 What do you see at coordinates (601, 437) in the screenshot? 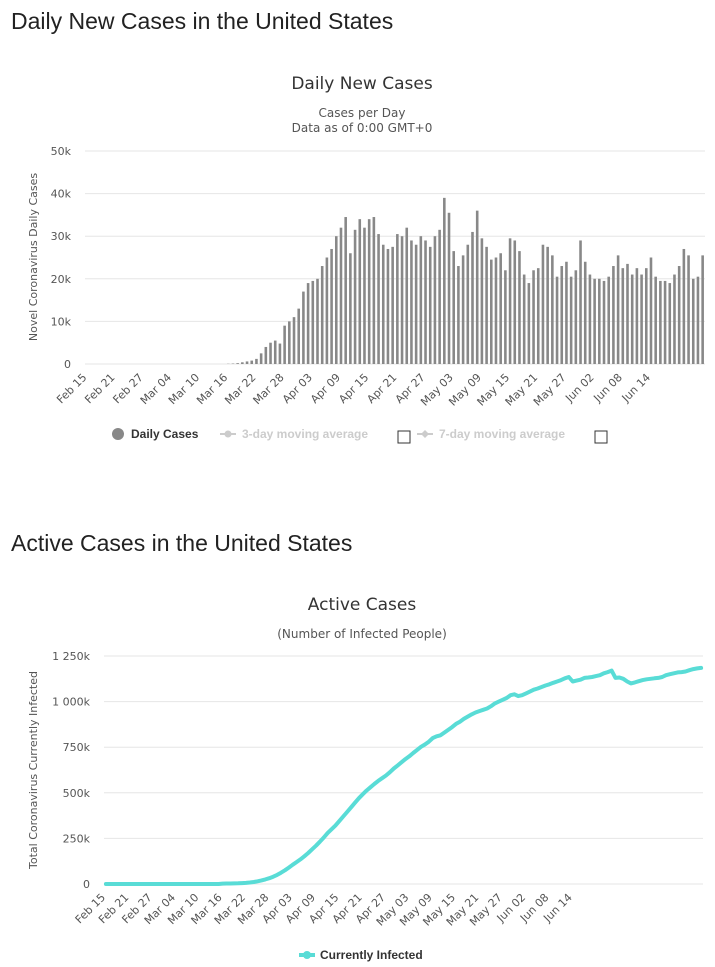
I see `ma7-checkbox` at bounding box center [601, 437].